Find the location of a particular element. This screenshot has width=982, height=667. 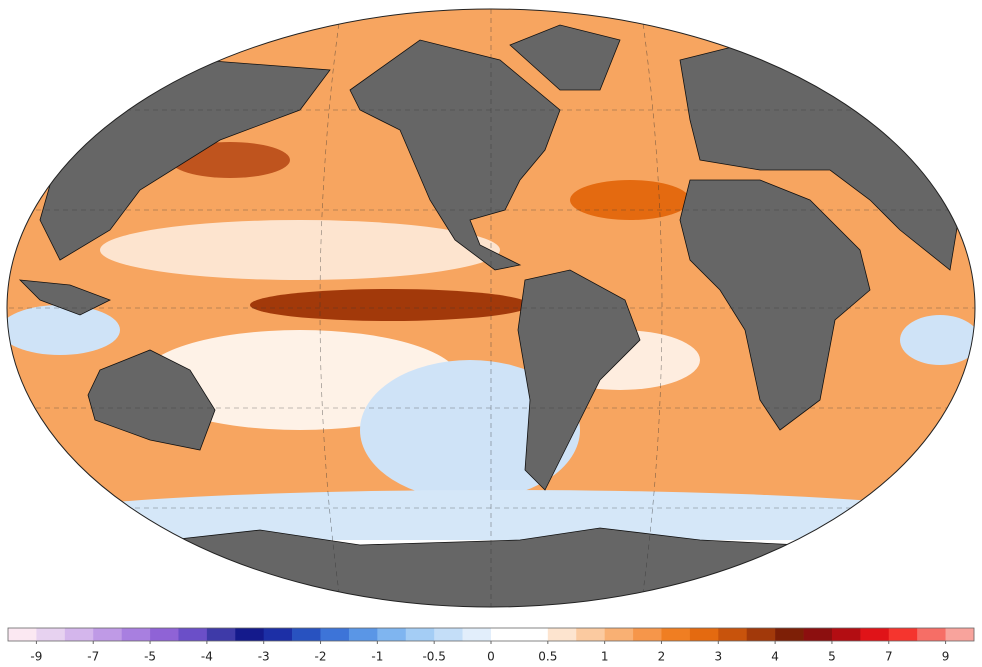

australia is located at coordinates (151, 400).